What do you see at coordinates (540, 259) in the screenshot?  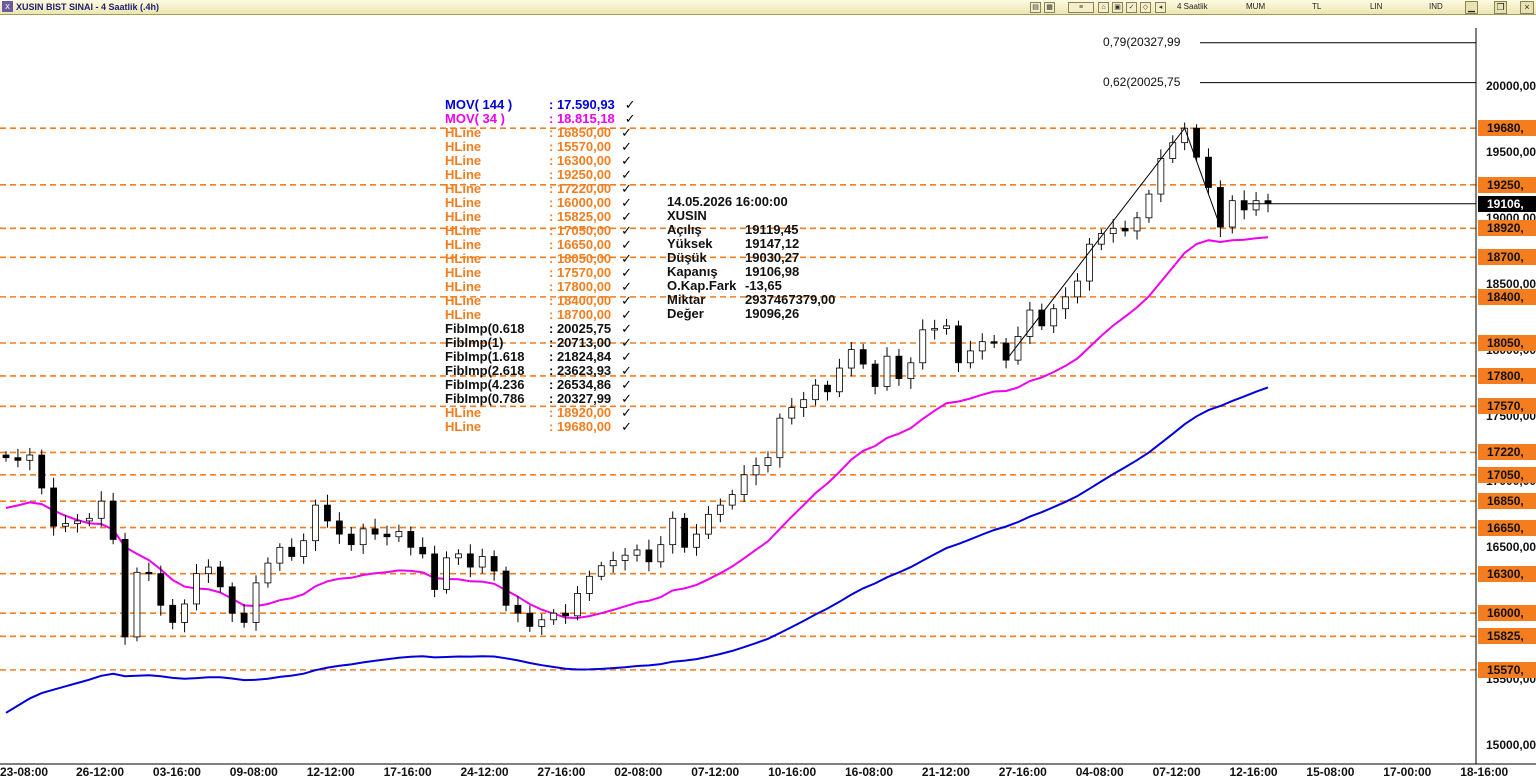 I see `legend-row: HLine: 18050,00 ✓` at bounding box center [540, 259].